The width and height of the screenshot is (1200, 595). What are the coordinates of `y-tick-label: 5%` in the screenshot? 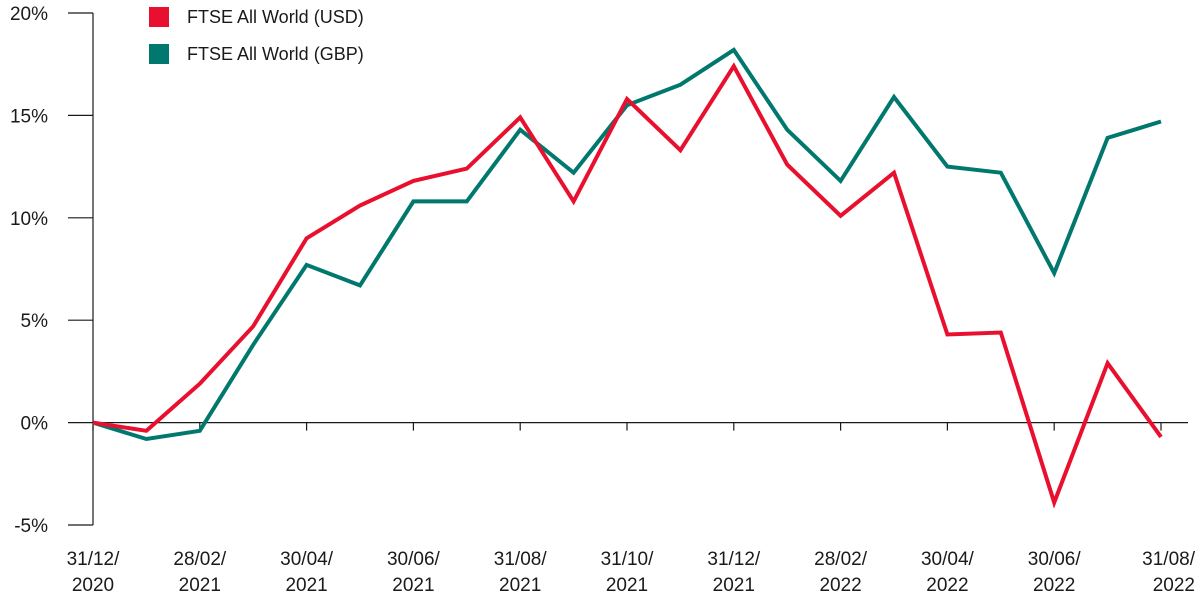 It's located at (35, 321).